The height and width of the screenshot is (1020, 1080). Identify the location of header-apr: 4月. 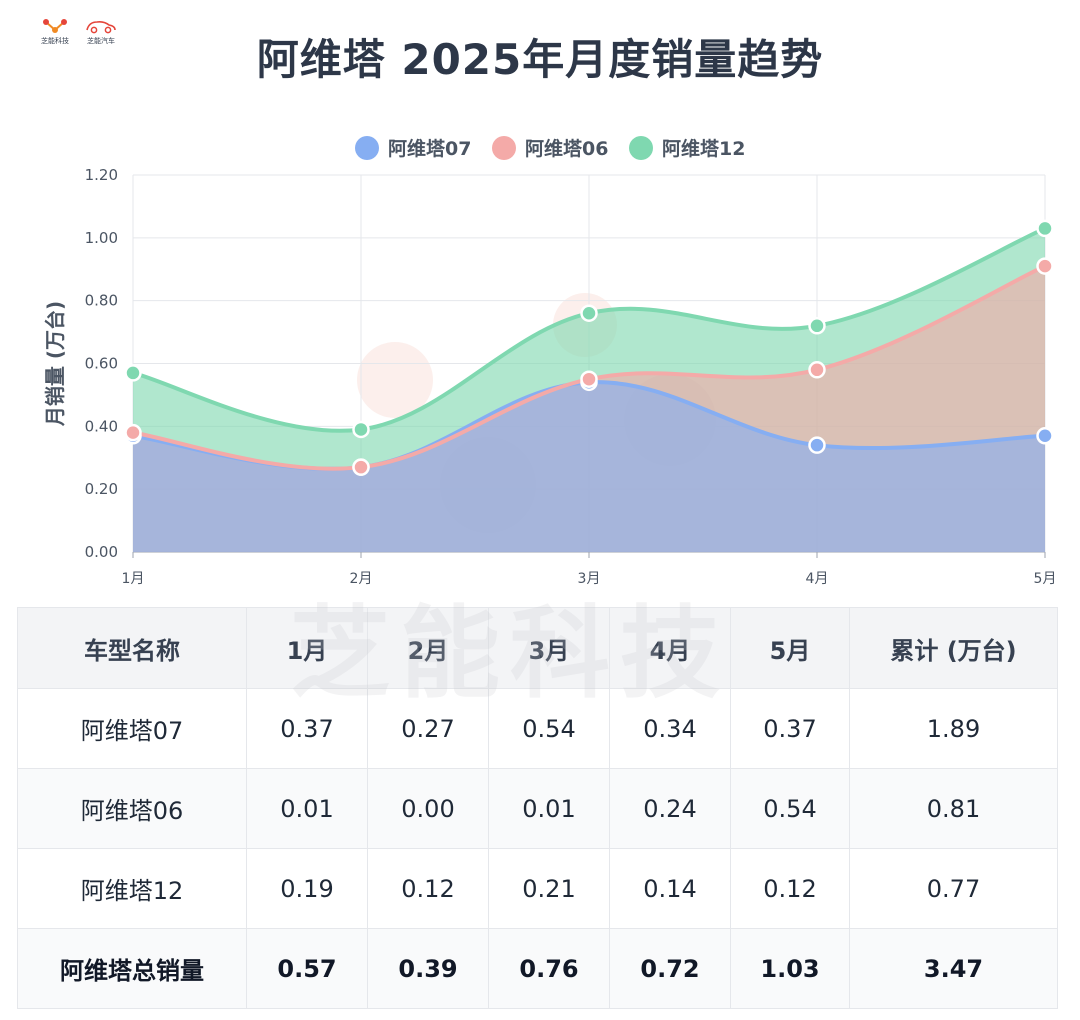
(670, 648).